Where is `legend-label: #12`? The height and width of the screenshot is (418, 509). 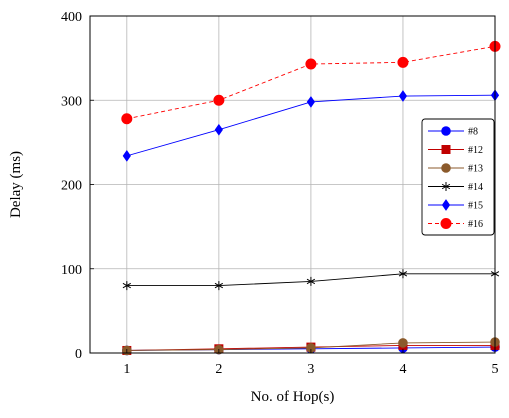
legend-label: #12 is located at coordinates (475, 150).